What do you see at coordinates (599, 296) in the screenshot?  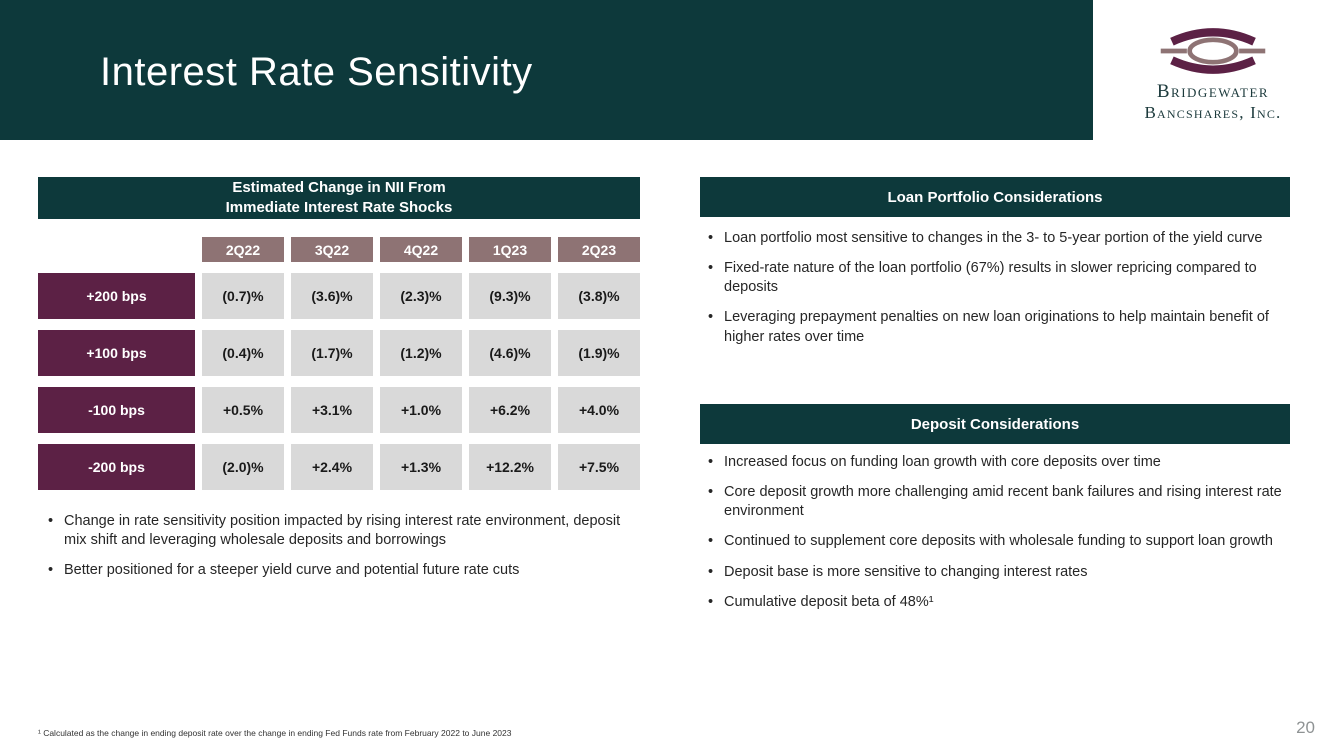 I see `table-cell: (3.8)%` at bounding box center [599, 296].